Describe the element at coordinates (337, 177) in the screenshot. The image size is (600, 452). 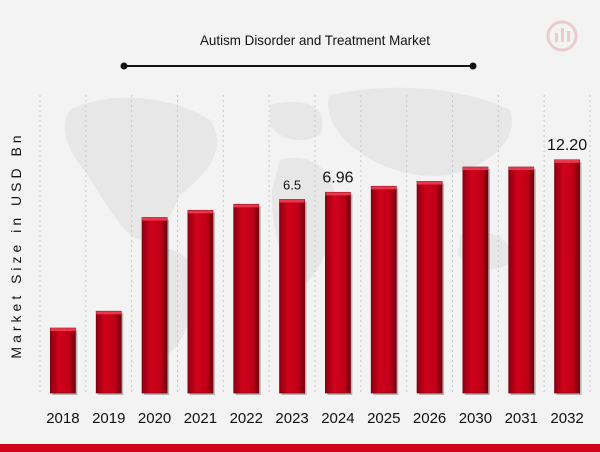
I see `data-label: 6.96` at that location.